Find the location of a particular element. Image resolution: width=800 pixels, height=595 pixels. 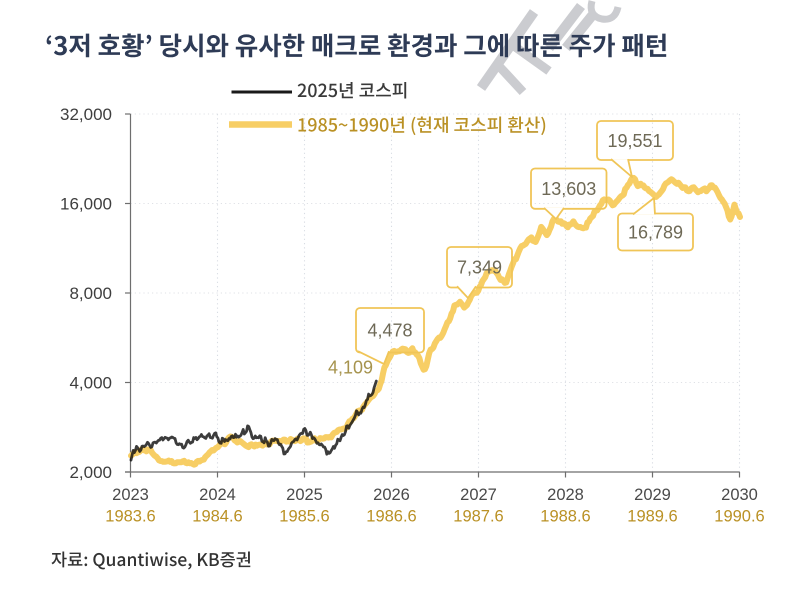

svg-text: 7,349 is located at coordinates (479, 268).